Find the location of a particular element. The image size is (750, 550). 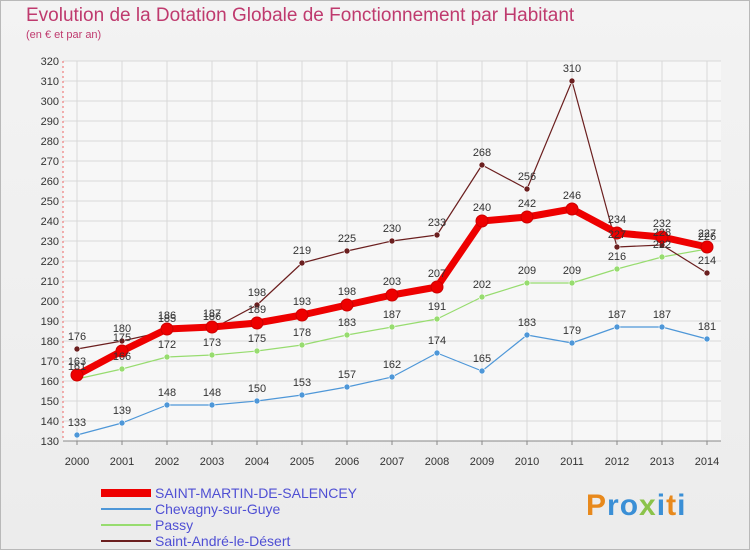

y-tick-label: 250 is located at coordinates (50, 202).